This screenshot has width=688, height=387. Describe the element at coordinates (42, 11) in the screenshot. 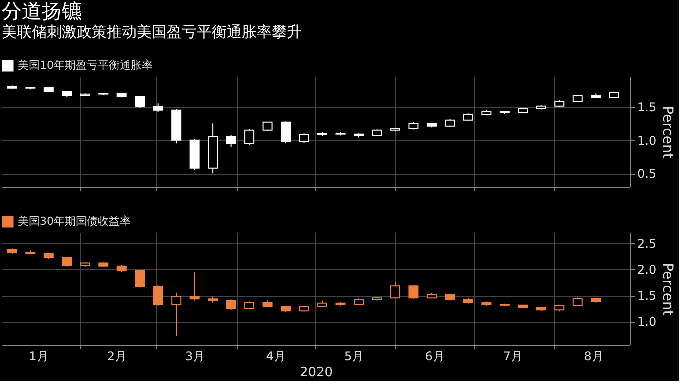

I see `chart-title: 分道扬镳` at that location.